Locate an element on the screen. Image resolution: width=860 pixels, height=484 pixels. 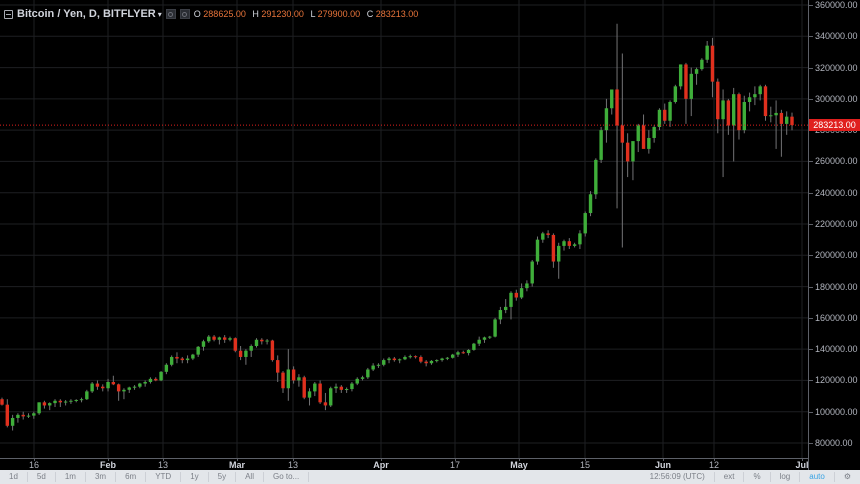
range-3m: 3m is located at coordinates (101, 477).